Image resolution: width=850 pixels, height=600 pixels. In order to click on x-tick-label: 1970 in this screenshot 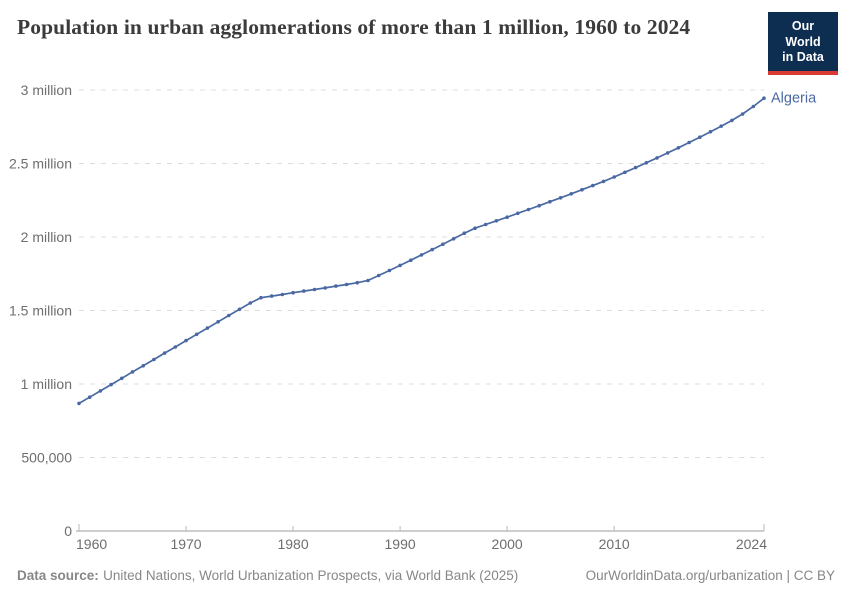, I will do `click(185, 544)`.